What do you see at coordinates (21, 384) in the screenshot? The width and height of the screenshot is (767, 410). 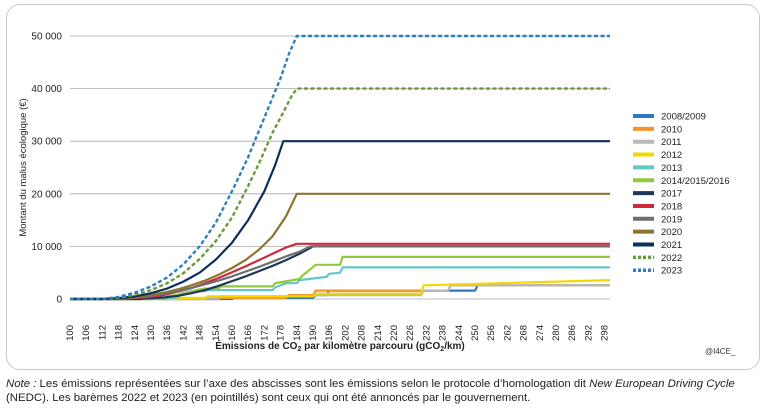 I see `note-lead: Note :` at bounding box center [21, 384].